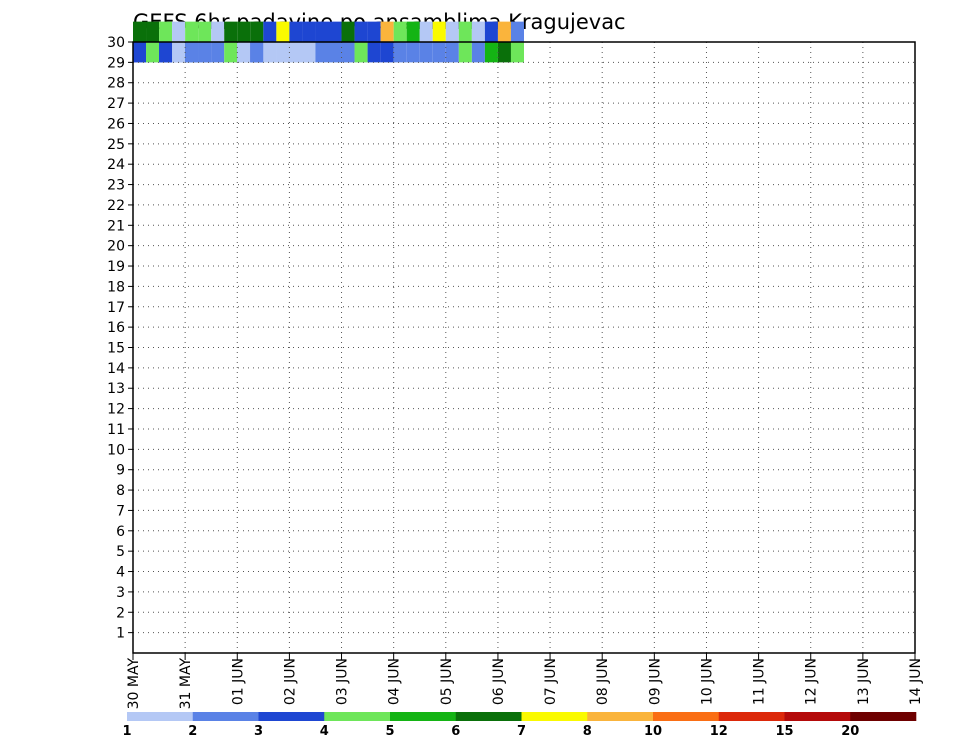 The image size is (960, 746). What do you see at coordinates (126, 731) in the screenshot?
I see `legend-label: 1` at bounding box center [126, 731].